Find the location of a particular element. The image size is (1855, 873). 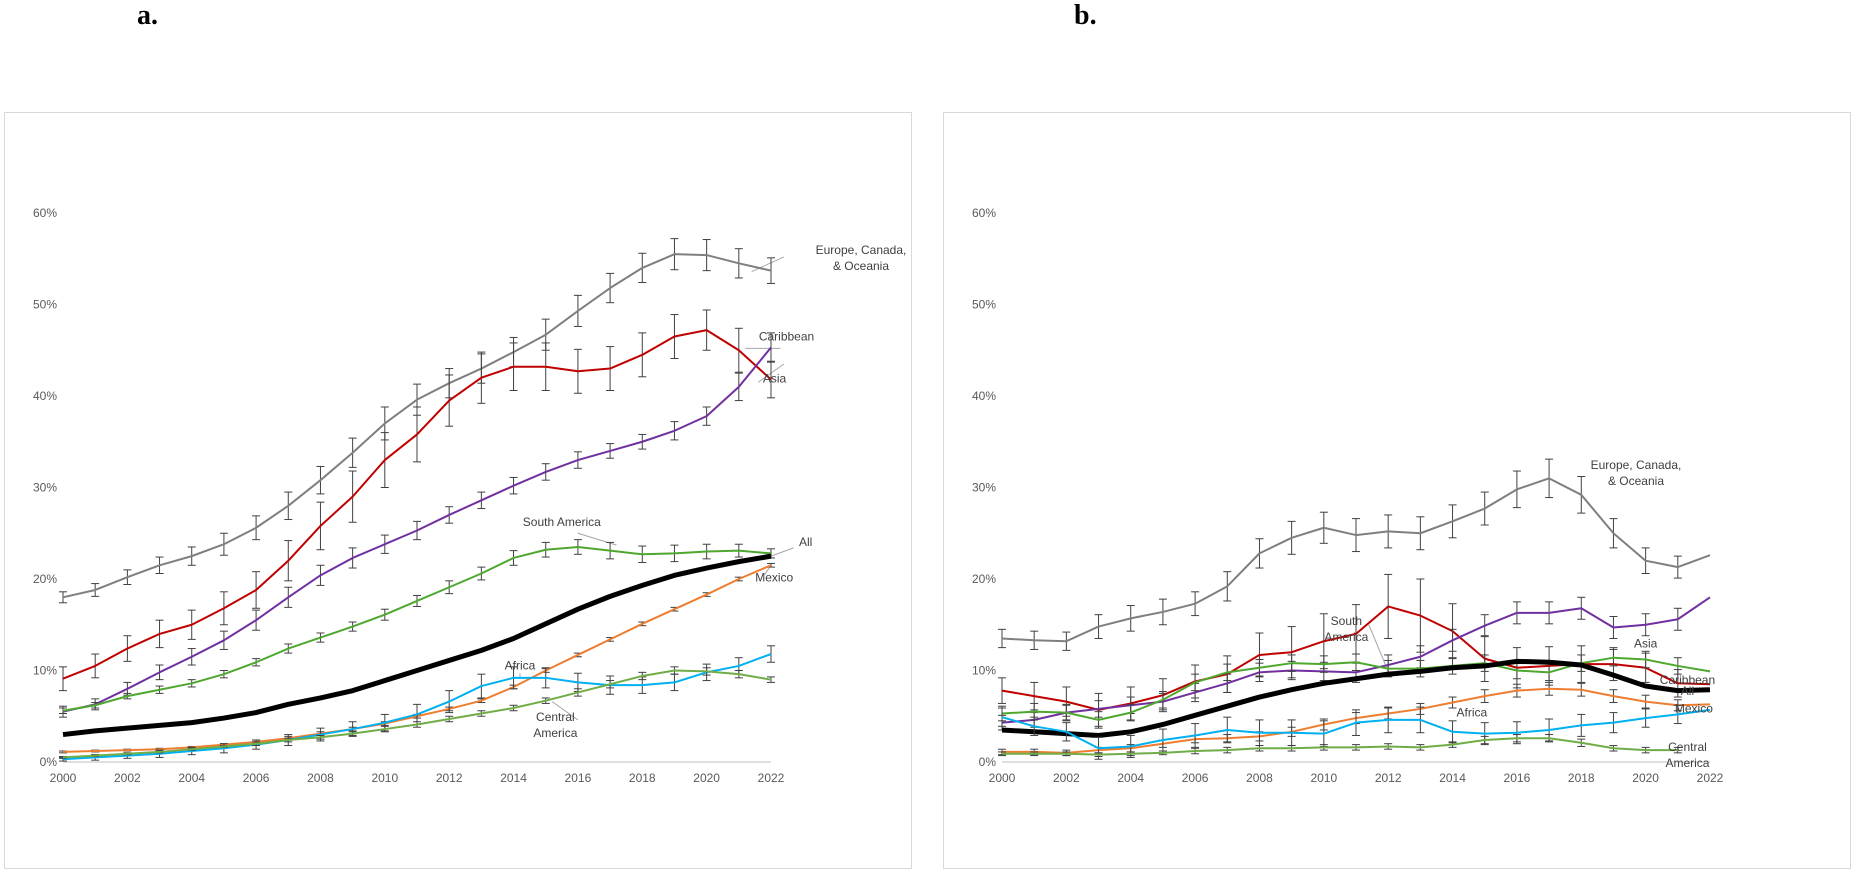

panel-label-b: b. is located at coordinates (1085, 15).